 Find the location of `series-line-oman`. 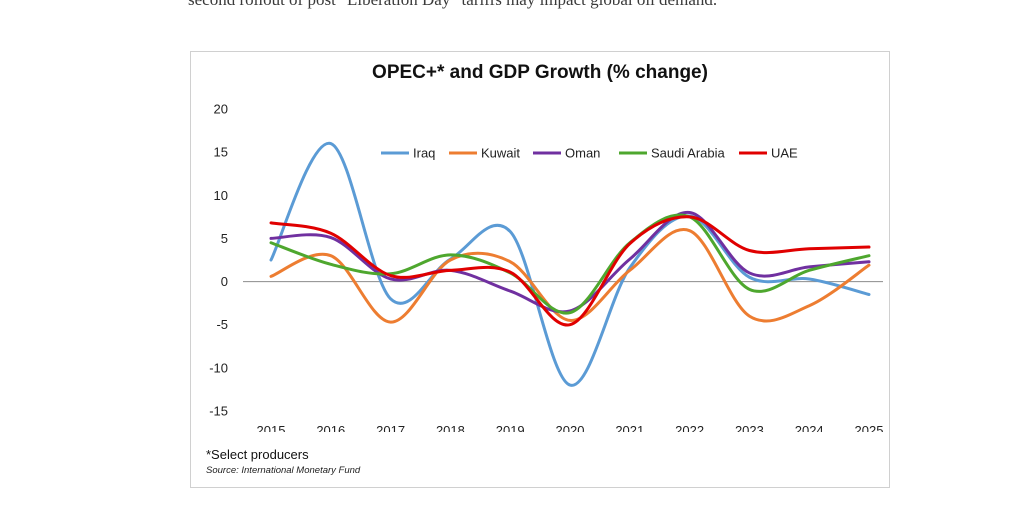

series-line-oman is located at coordinates (570, 262).